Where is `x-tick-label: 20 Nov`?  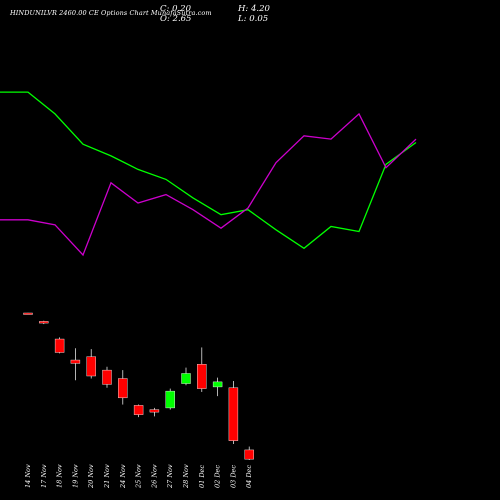
x-tick-label: 20 Nov is located at coordinates (91, 476).